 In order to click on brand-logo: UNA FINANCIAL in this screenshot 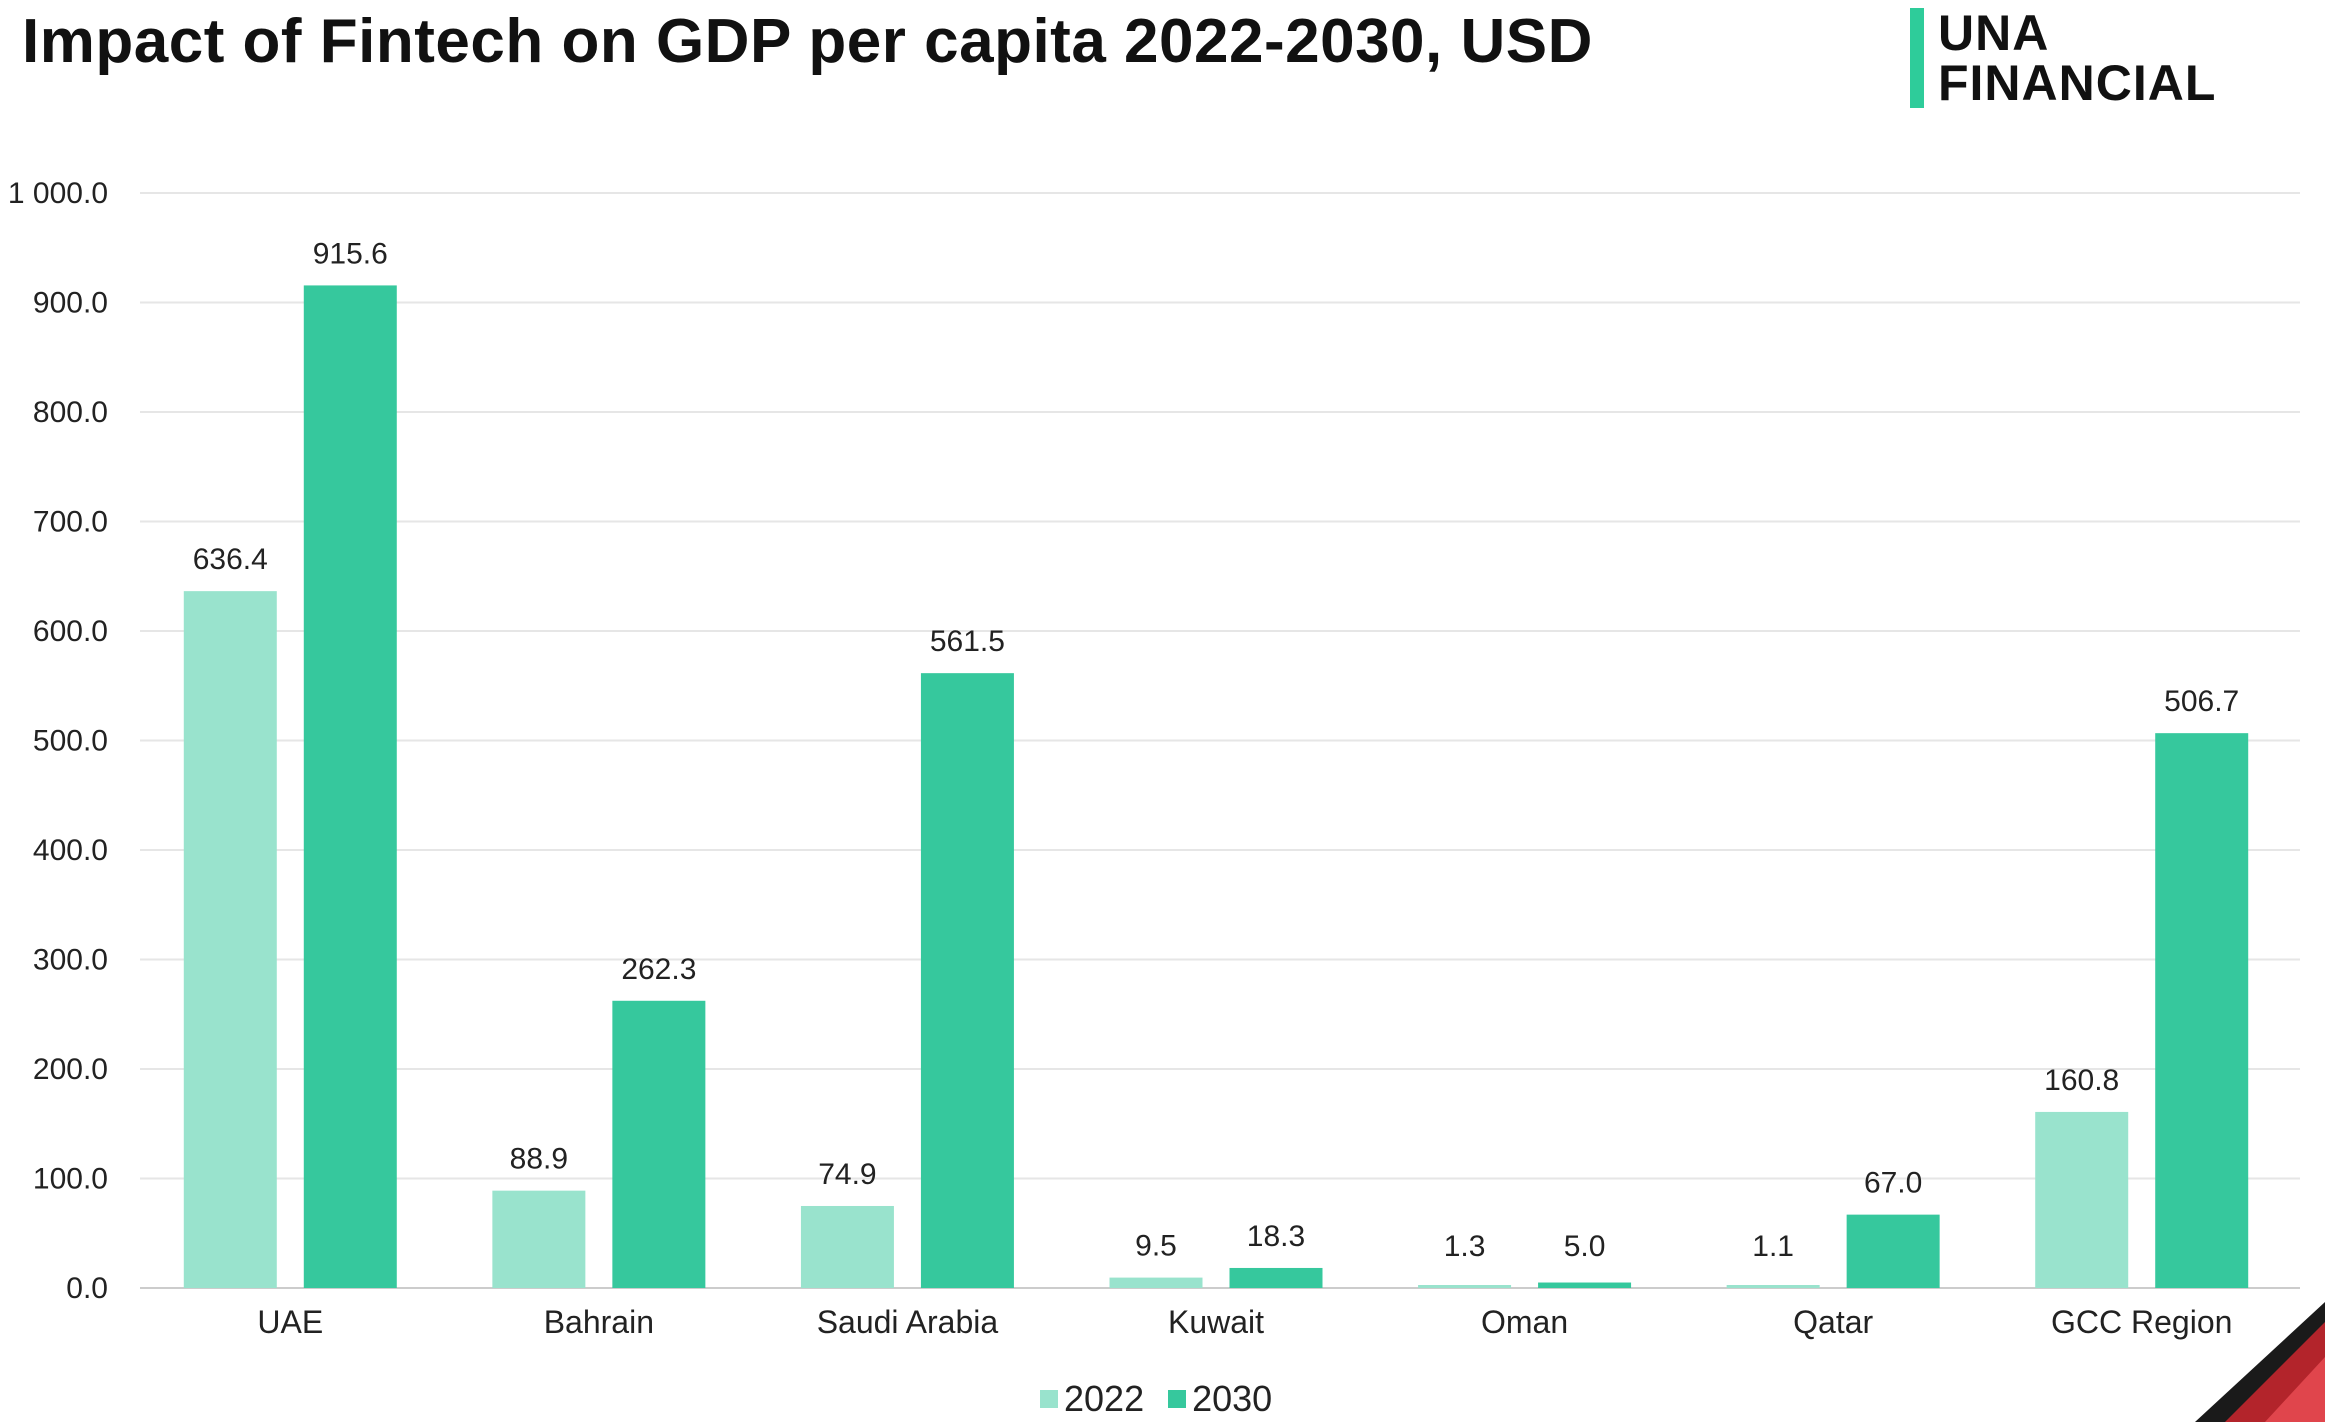, I will do `click(2063, 58)`.